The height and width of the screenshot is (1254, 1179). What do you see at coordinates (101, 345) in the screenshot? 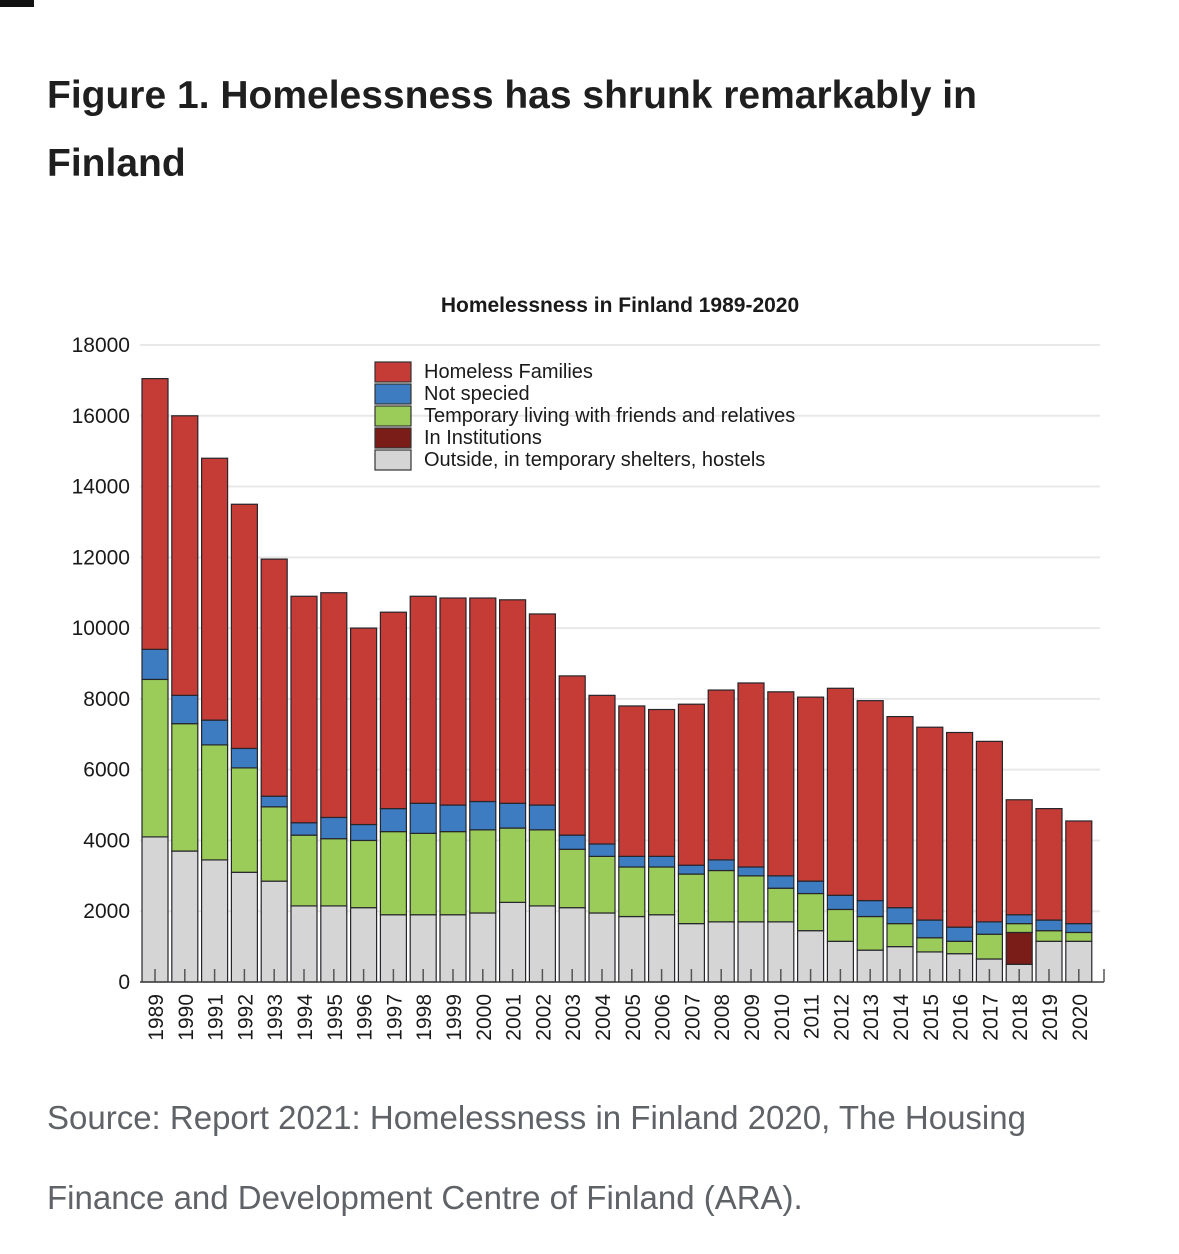
I see `y-tick-label: 18000` at bounding box center [101, 345].